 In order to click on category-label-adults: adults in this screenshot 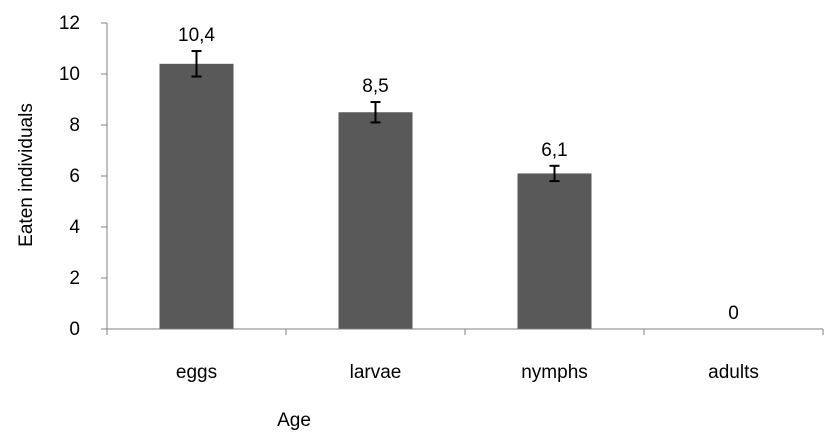, I will do `click(733, 372)`.